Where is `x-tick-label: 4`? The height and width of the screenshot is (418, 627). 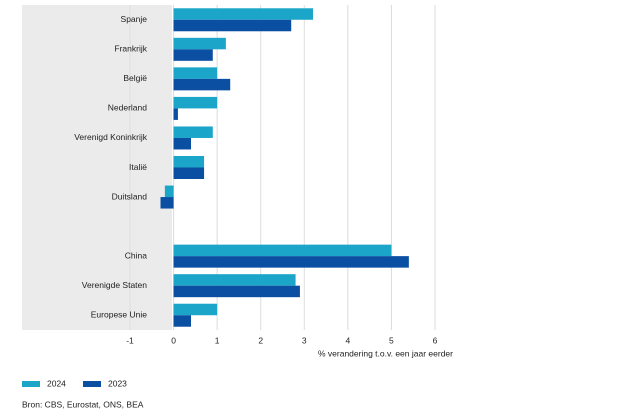 x-tick-label: 4 is located at coordinates (347, 340).